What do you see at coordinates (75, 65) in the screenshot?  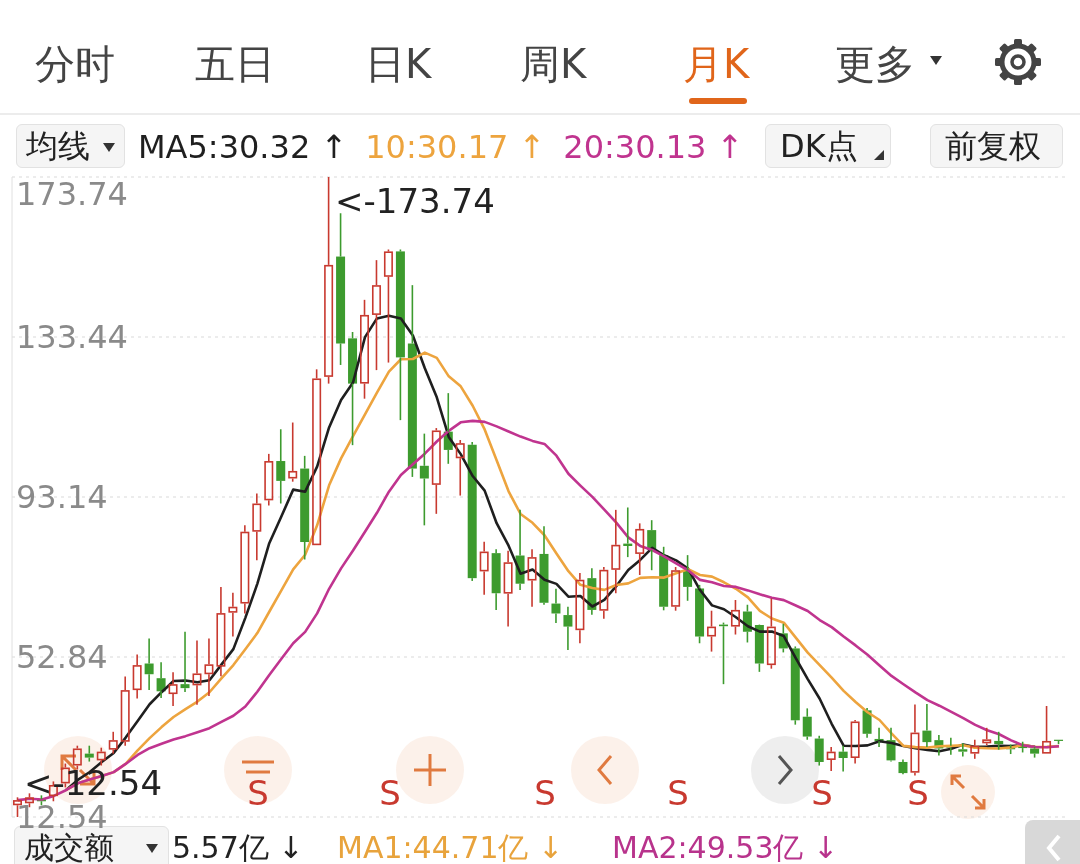 I see `text: 分时` at bounding box center [75, 65].